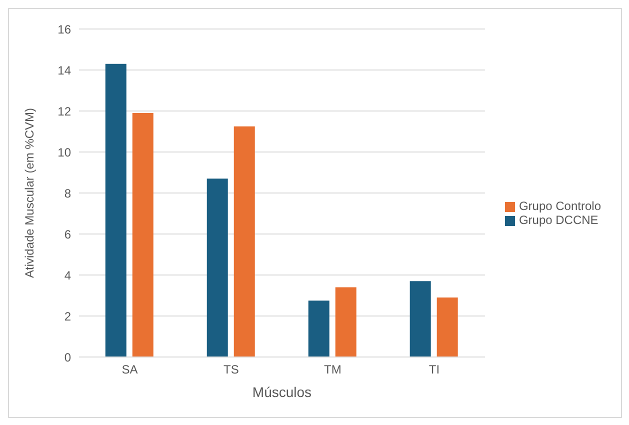 The image size is (629, 425). I want to click on y-tick-label: 10, so click(65, 152).